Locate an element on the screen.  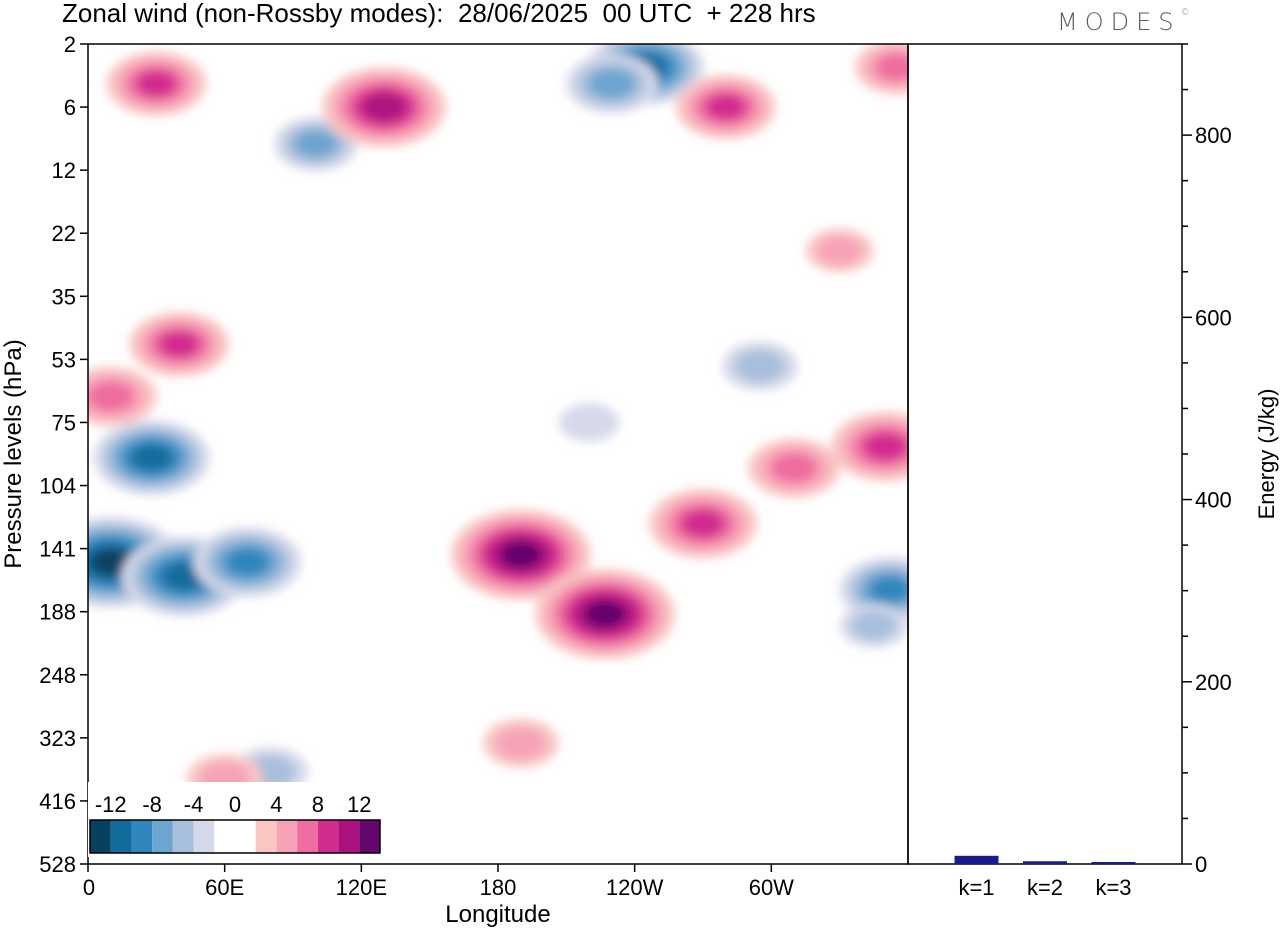
y-axis: 2 6 12 22 35 53 75 104 141 188 248 323 416 528 is located at coordinates (63, 454).